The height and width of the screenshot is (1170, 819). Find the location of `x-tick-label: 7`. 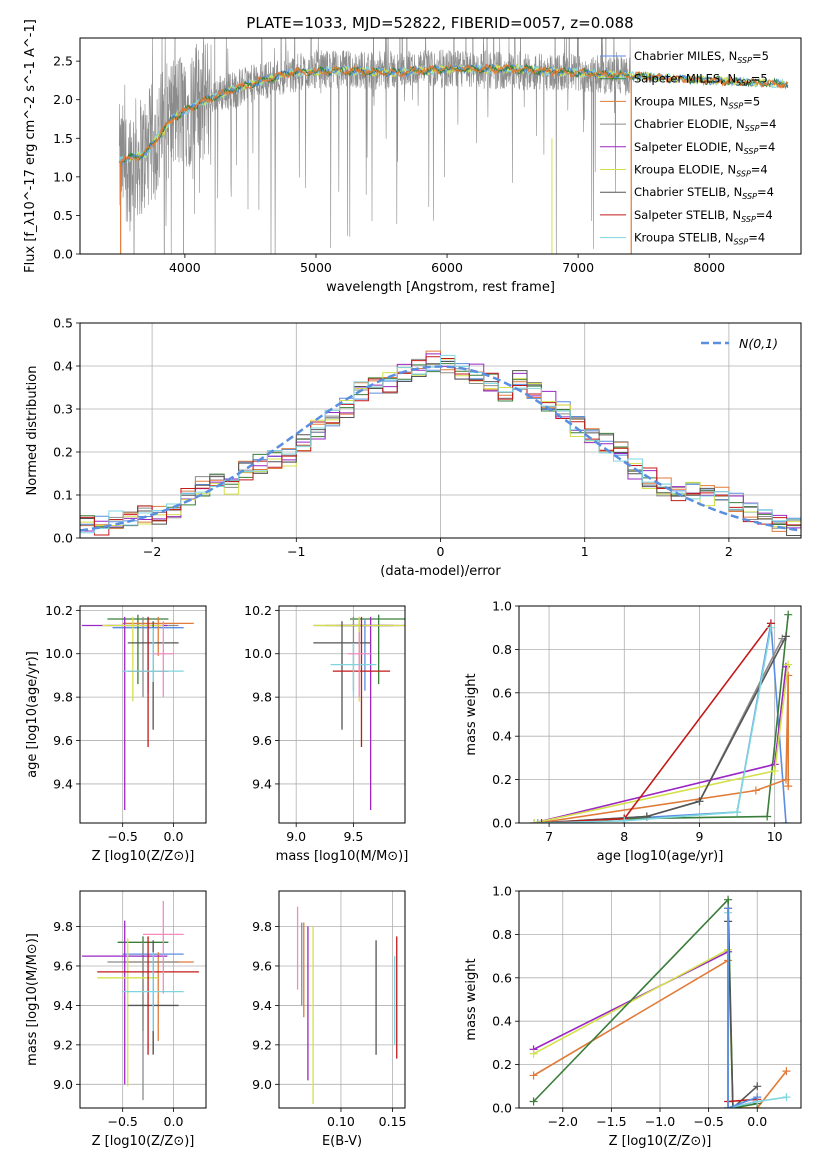

x-tick-label: 7 is located at coordinates (549, 836).